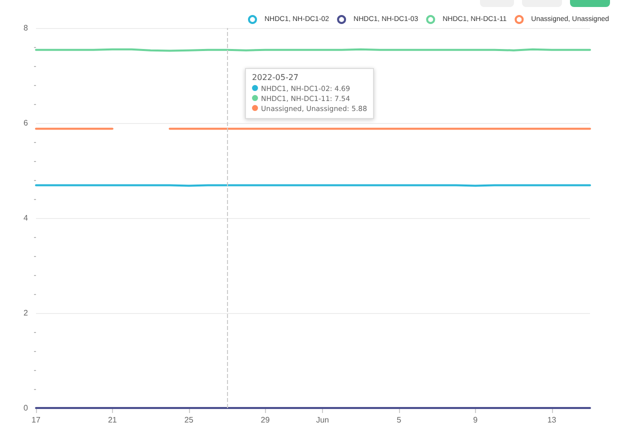  I want to click on x-tick-label: 13, so click(552, 420).